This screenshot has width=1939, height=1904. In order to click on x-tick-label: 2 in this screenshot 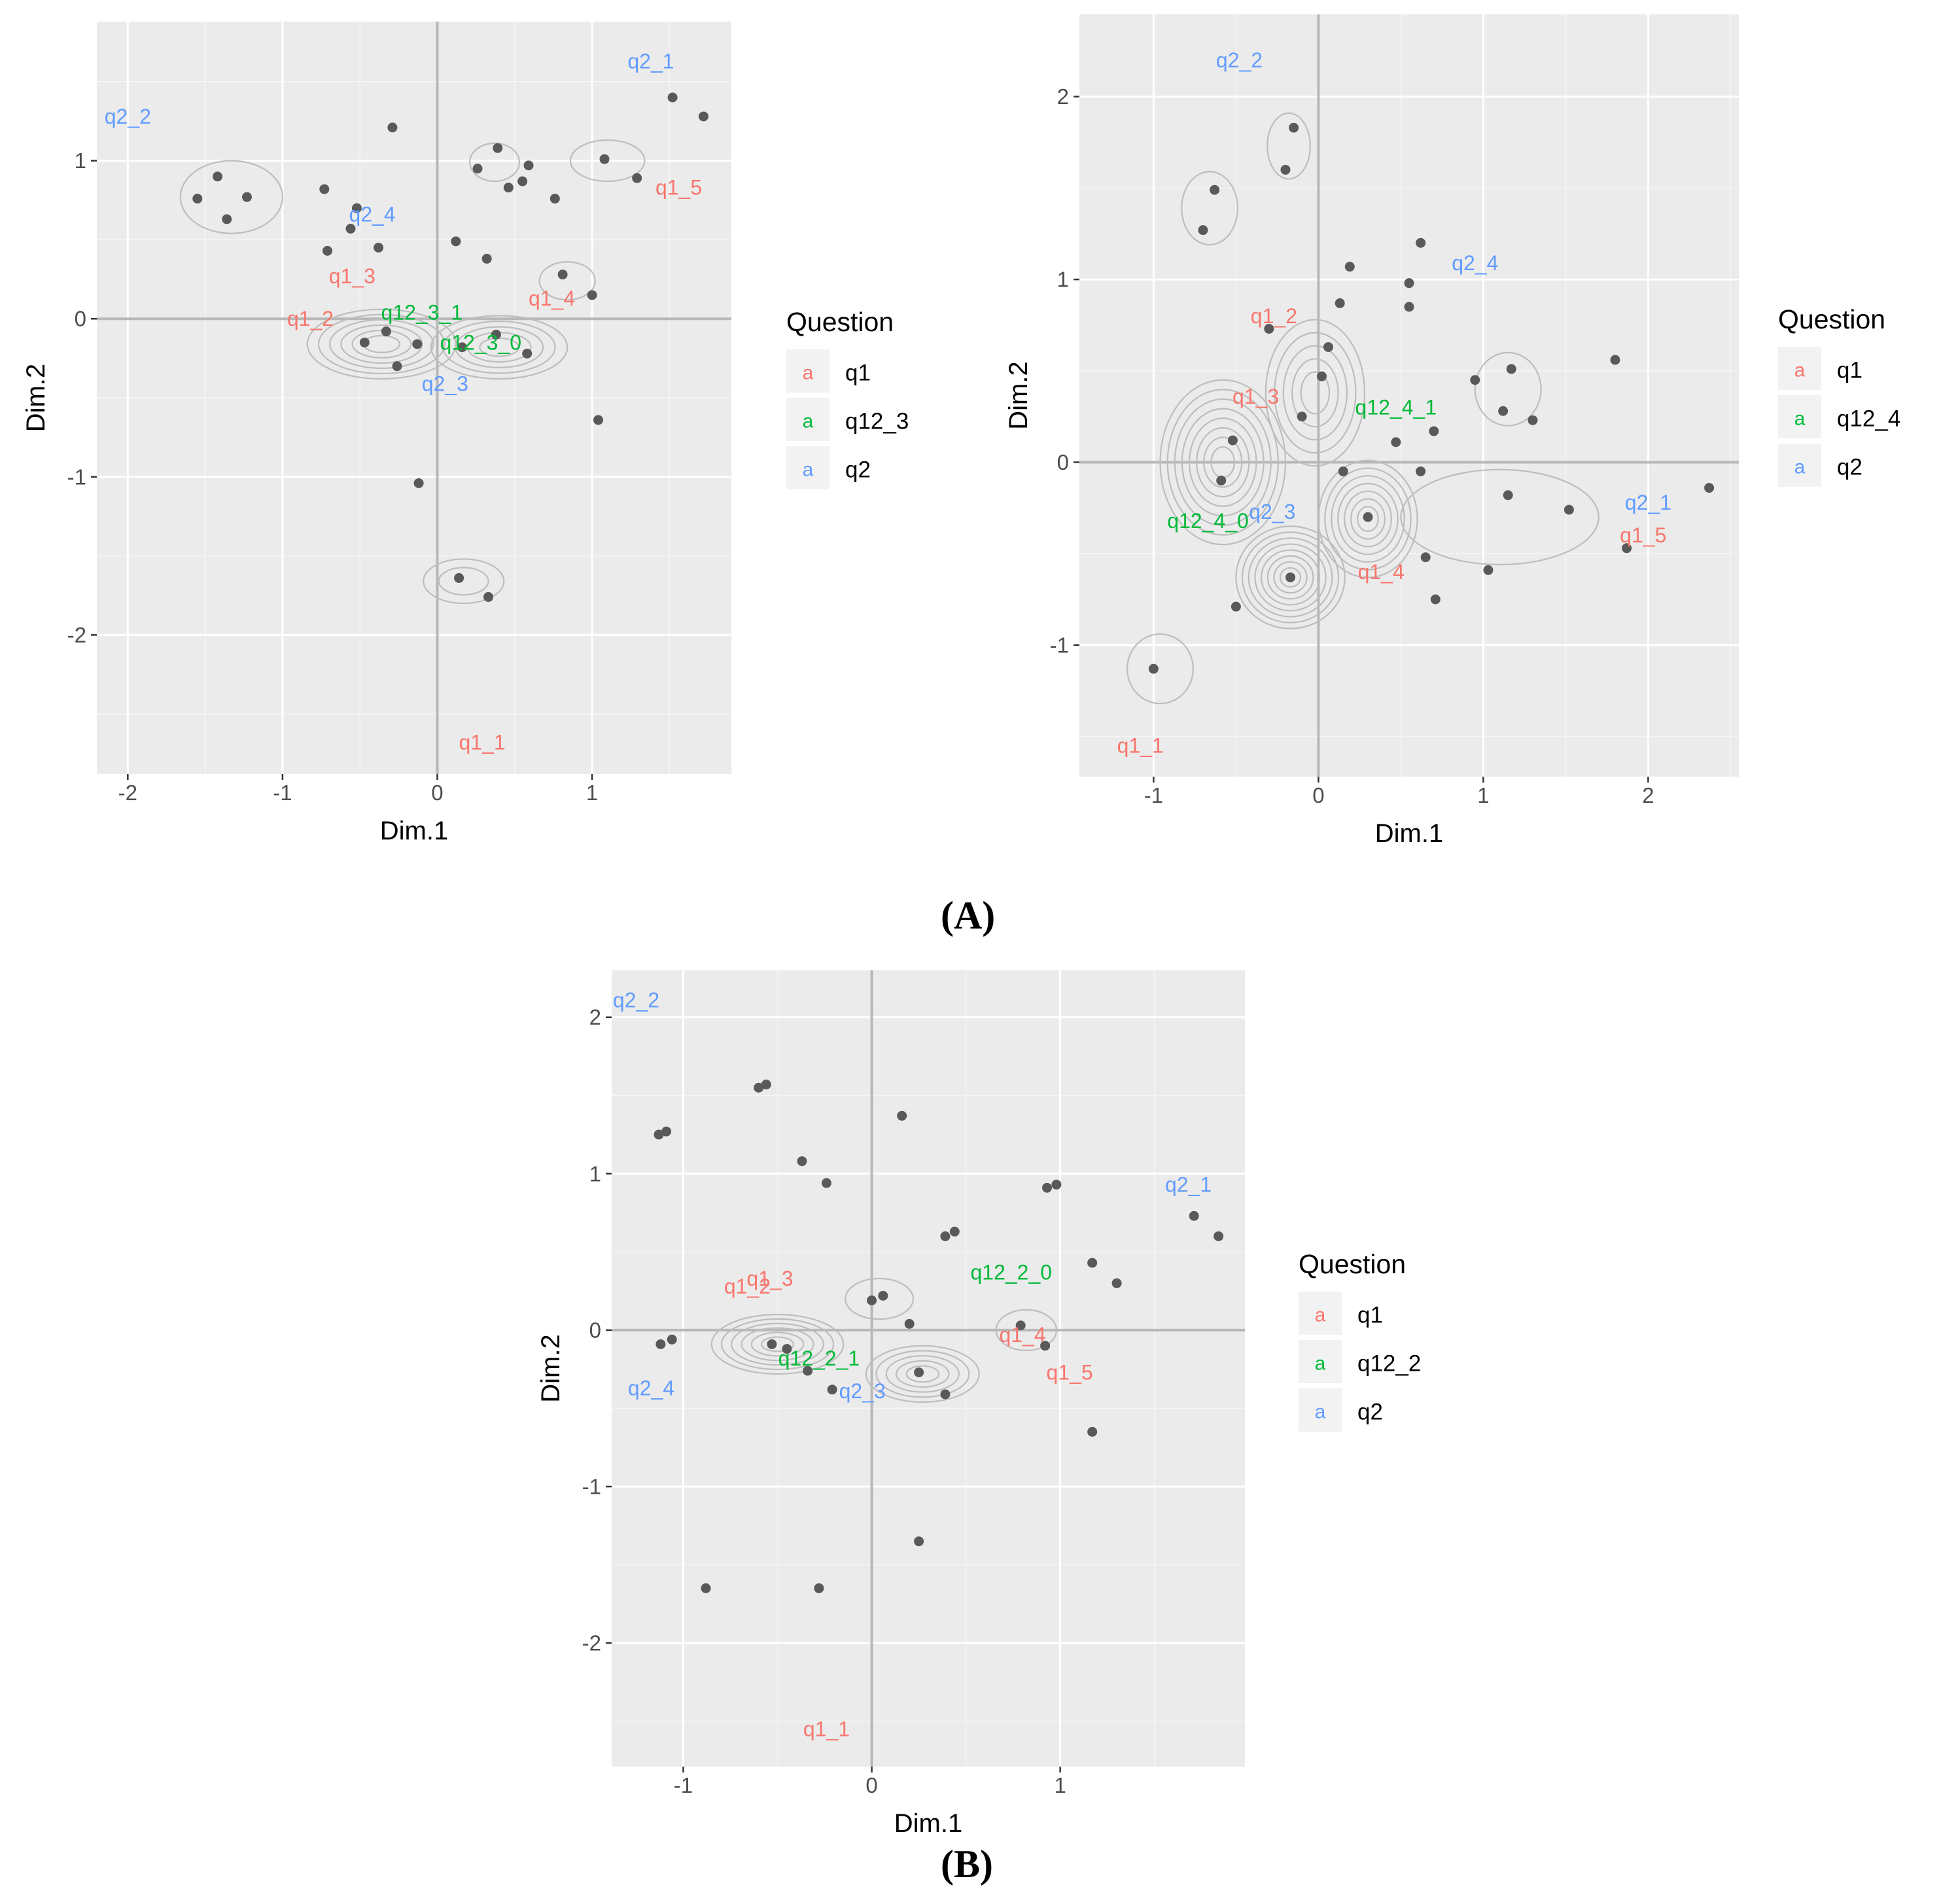, I will do `click(1648, 795)`.